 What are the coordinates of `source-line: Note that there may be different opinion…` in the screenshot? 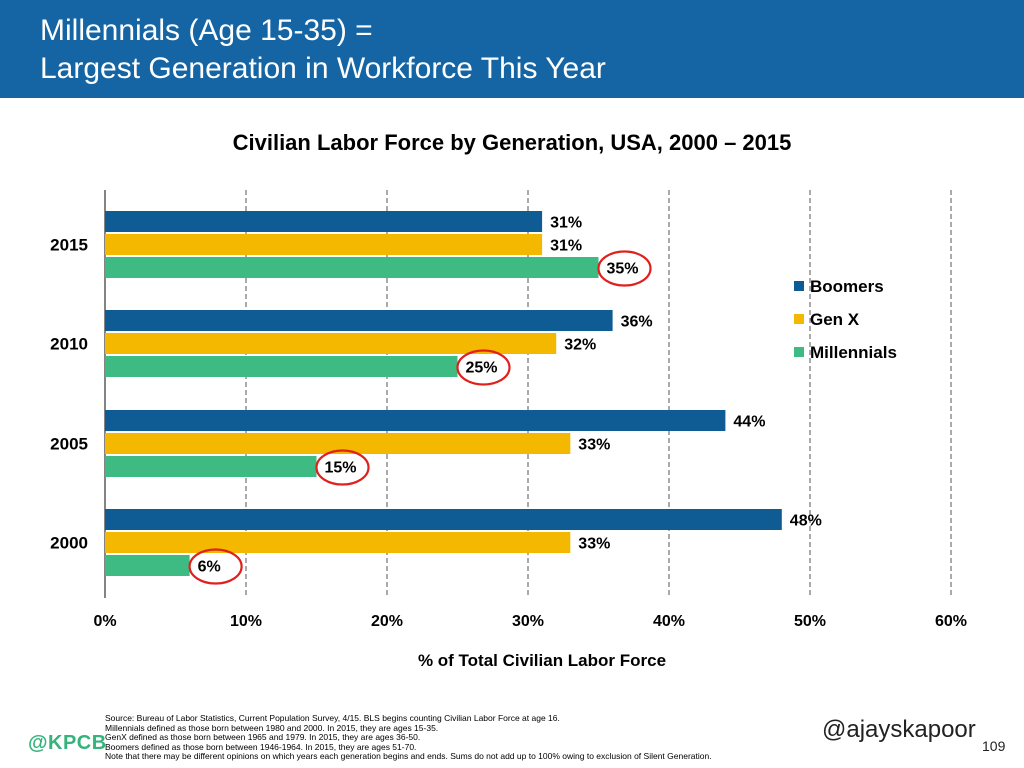 It's located at (408, 756).